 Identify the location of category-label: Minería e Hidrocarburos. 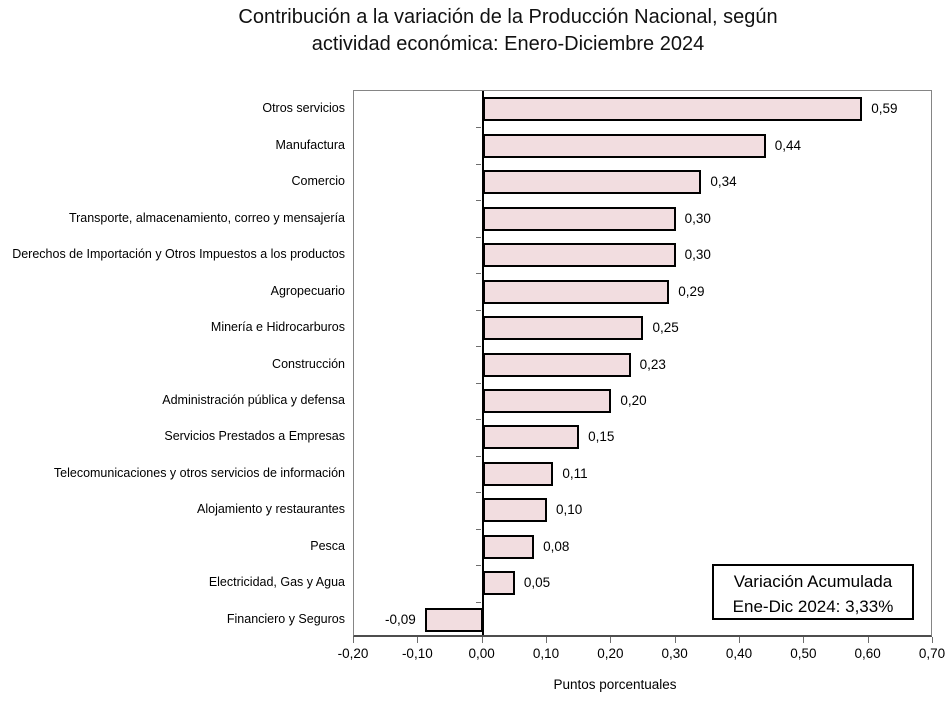
(277, 327).